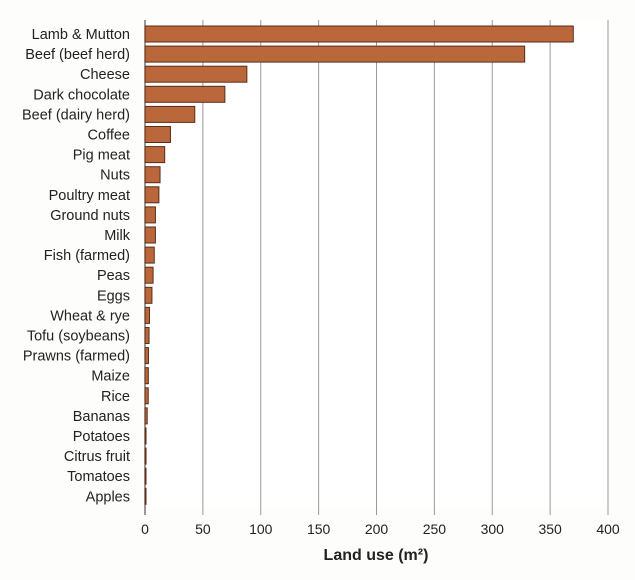 The height and width of the screenshot is (580, 635). What do you see at coordinates (115, 176) in the screenshot?
I see `category-label: Nuts` at bounding box center [115, 176].